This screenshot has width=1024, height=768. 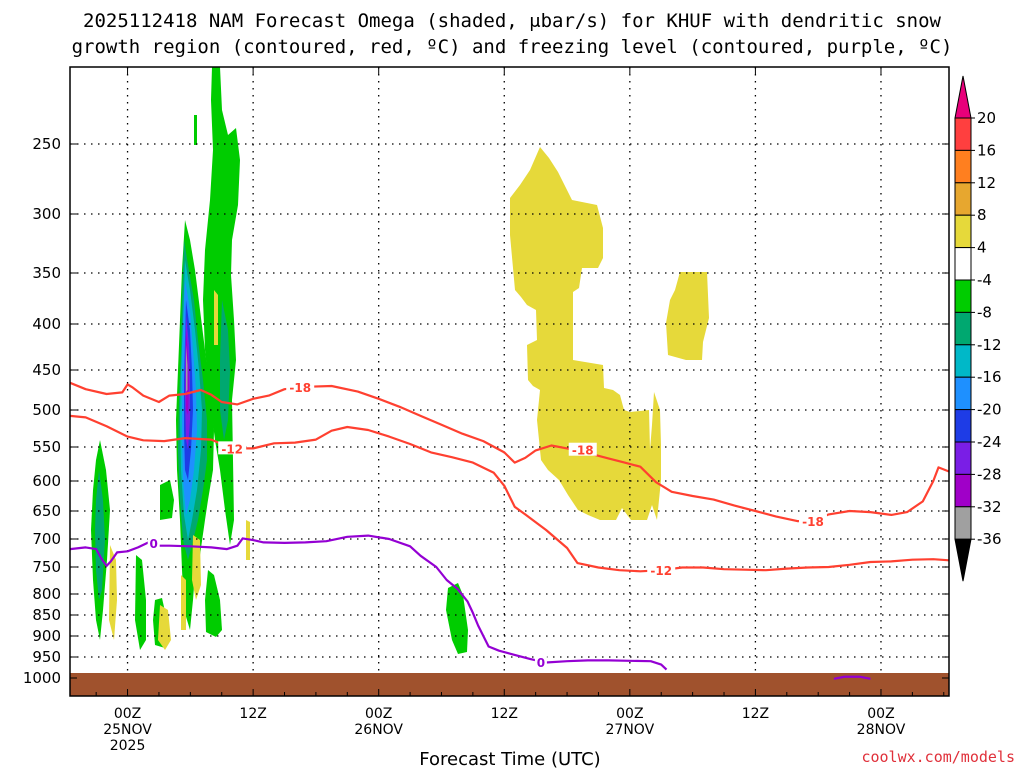 I want to click on y-tick-label: 400, so click(x=46, y=324).